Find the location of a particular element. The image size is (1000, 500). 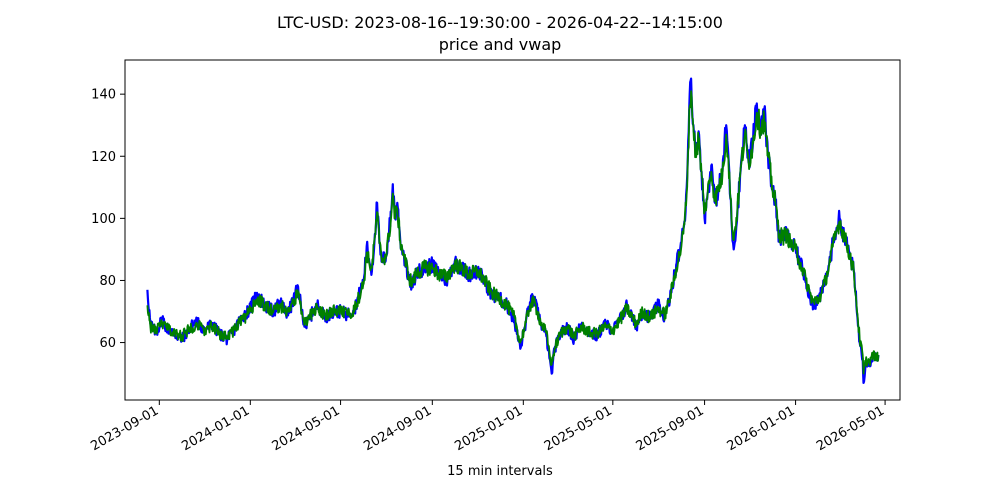

y-tick: 120 is located at coordinates (108, 157).